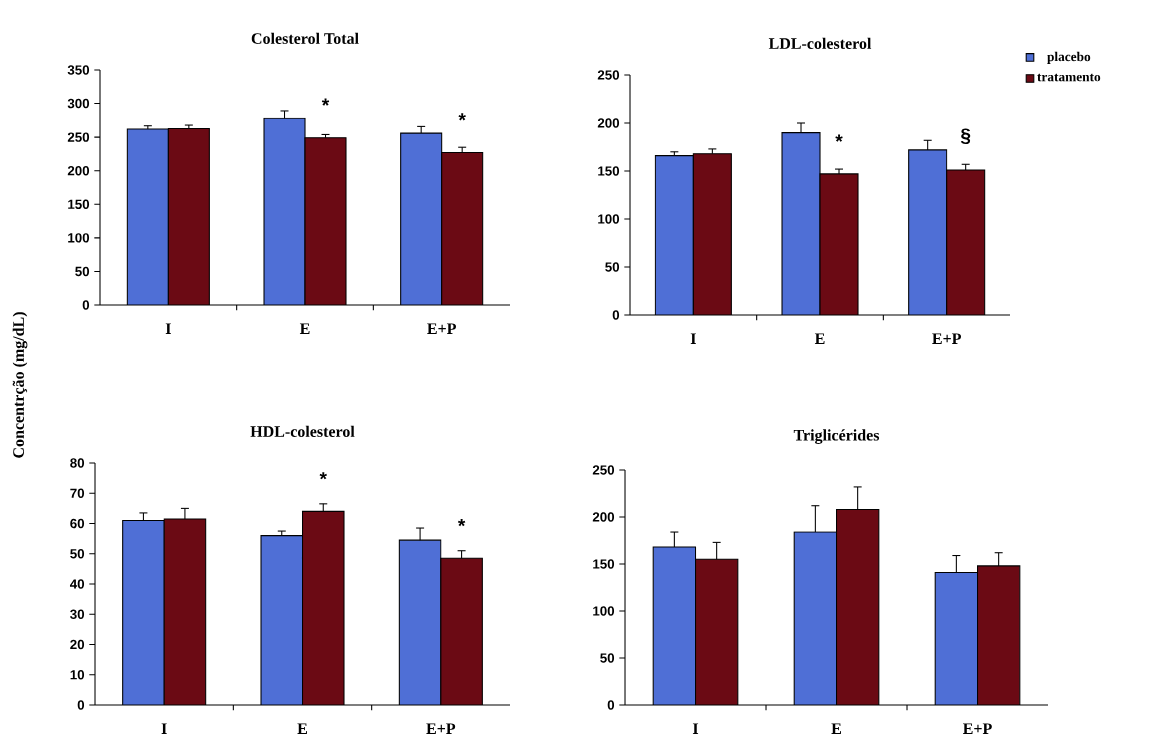 Image resolution: width=1176 pixels, height=747 pixels. What do you see at coordinates (78, 103) in the screenshot?
I see `y-tick-label: 300` at bounding box center [78, 103].